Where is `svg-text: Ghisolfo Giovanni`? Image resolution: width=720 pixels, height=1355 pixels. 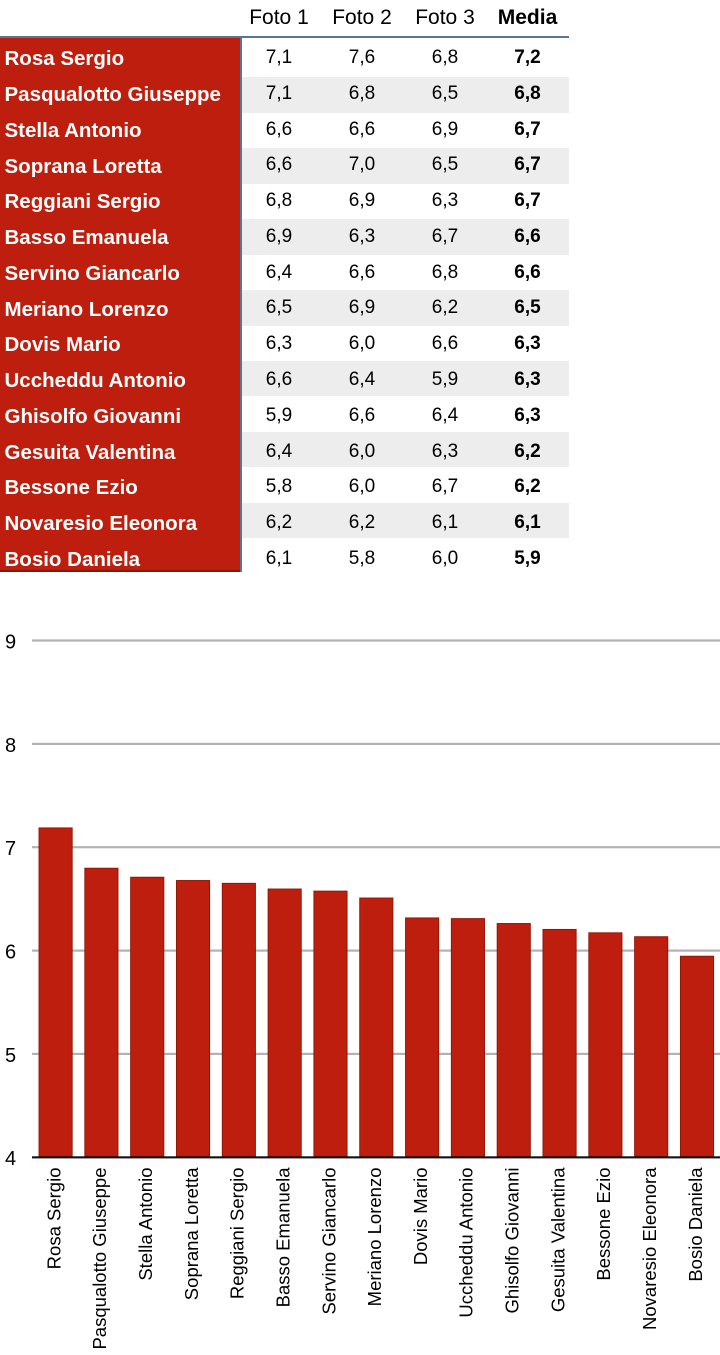
svg-text: Ghisolfo Giovanni is located at coordinates (512, 1241).